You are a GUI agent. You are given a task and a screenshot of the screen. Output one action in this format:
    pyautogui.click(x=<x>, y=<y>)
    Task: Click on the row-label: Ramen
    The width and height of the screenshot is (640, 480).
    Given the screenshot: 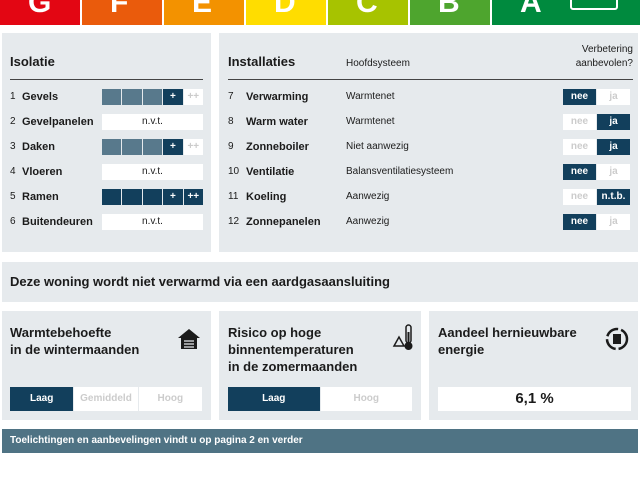 What is the action you would take?
    pyautogui.click(x=40, y=197)
    